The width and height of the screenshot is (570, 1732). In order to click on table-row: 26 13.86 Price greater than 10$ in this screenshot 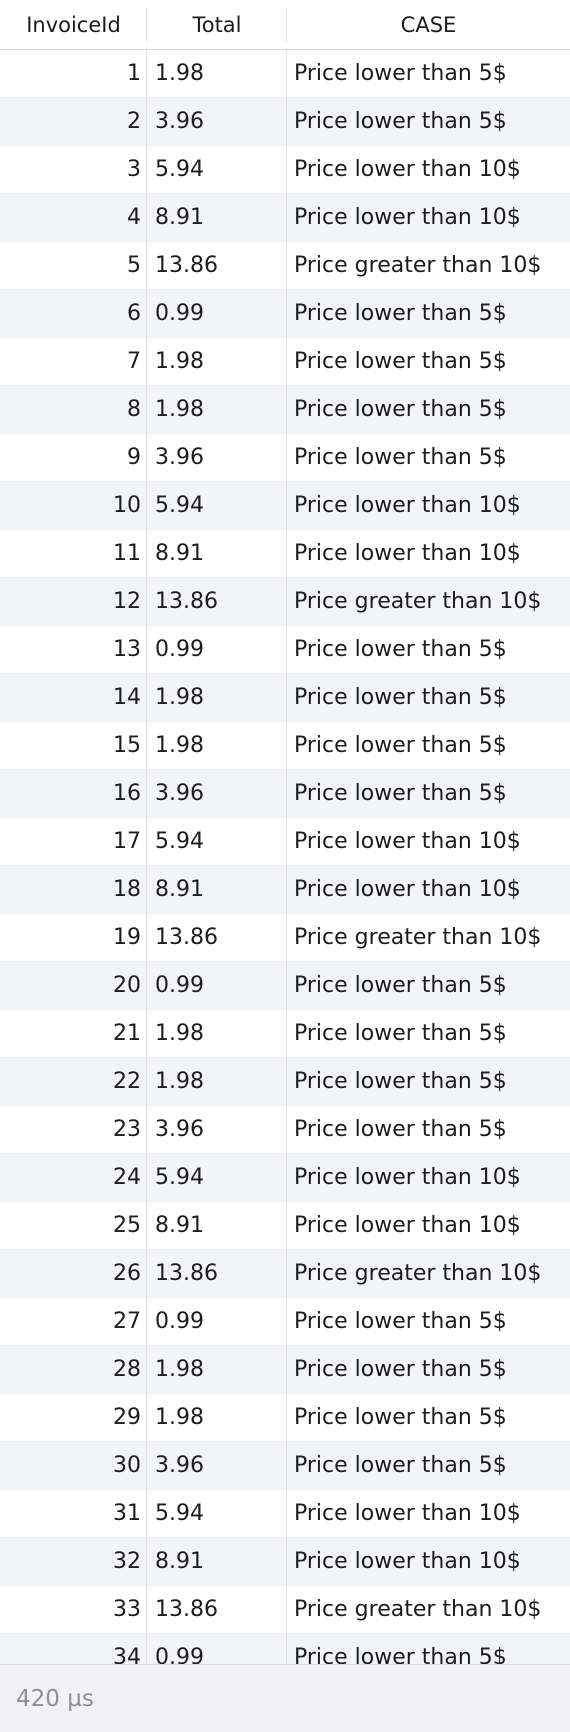, I will do `click(285, 1274)`.